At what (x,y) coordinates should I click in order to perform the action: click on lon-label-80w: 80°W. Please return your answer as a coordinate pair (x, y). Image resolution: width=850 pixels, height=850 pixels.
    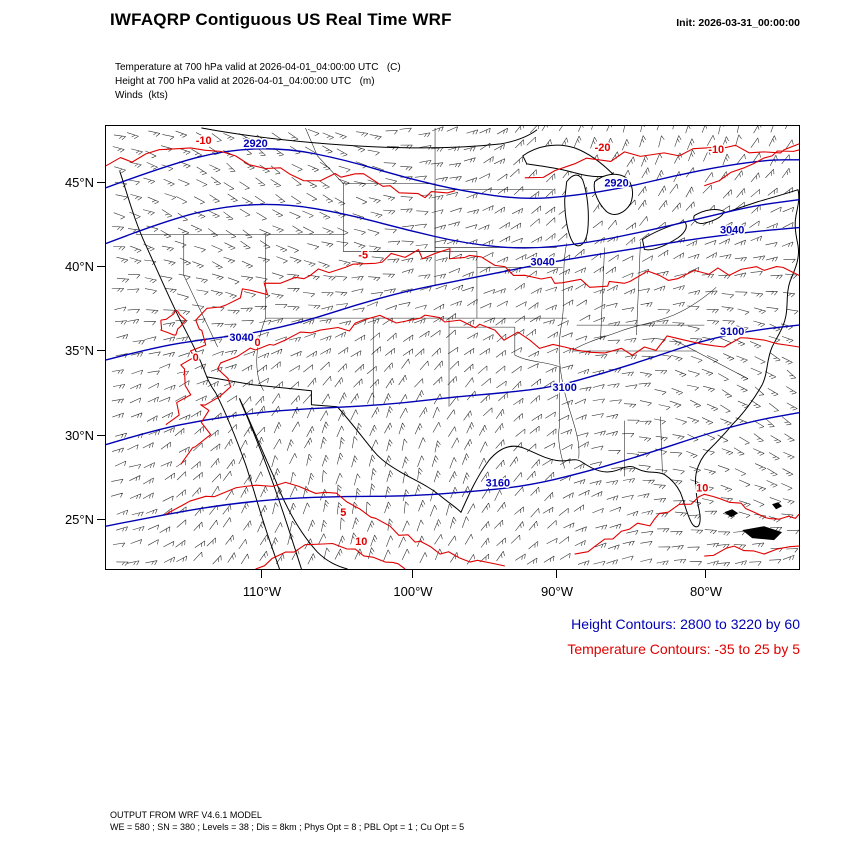
    Looking at the image, I should click on (706, 591).